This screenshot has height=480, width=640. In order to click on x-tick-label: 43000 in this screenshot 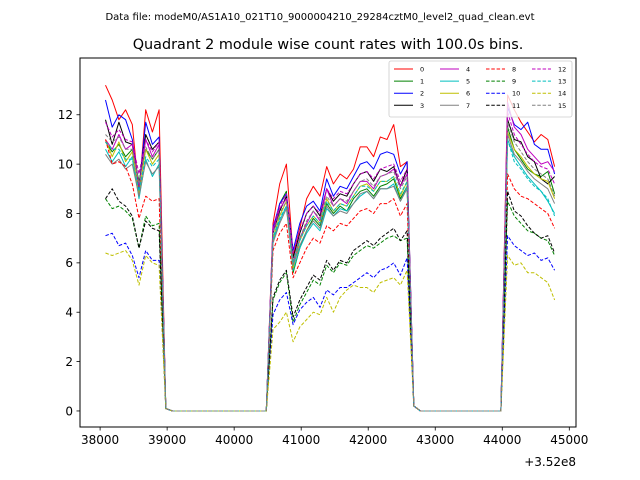, I will do `click(435, 440)`.